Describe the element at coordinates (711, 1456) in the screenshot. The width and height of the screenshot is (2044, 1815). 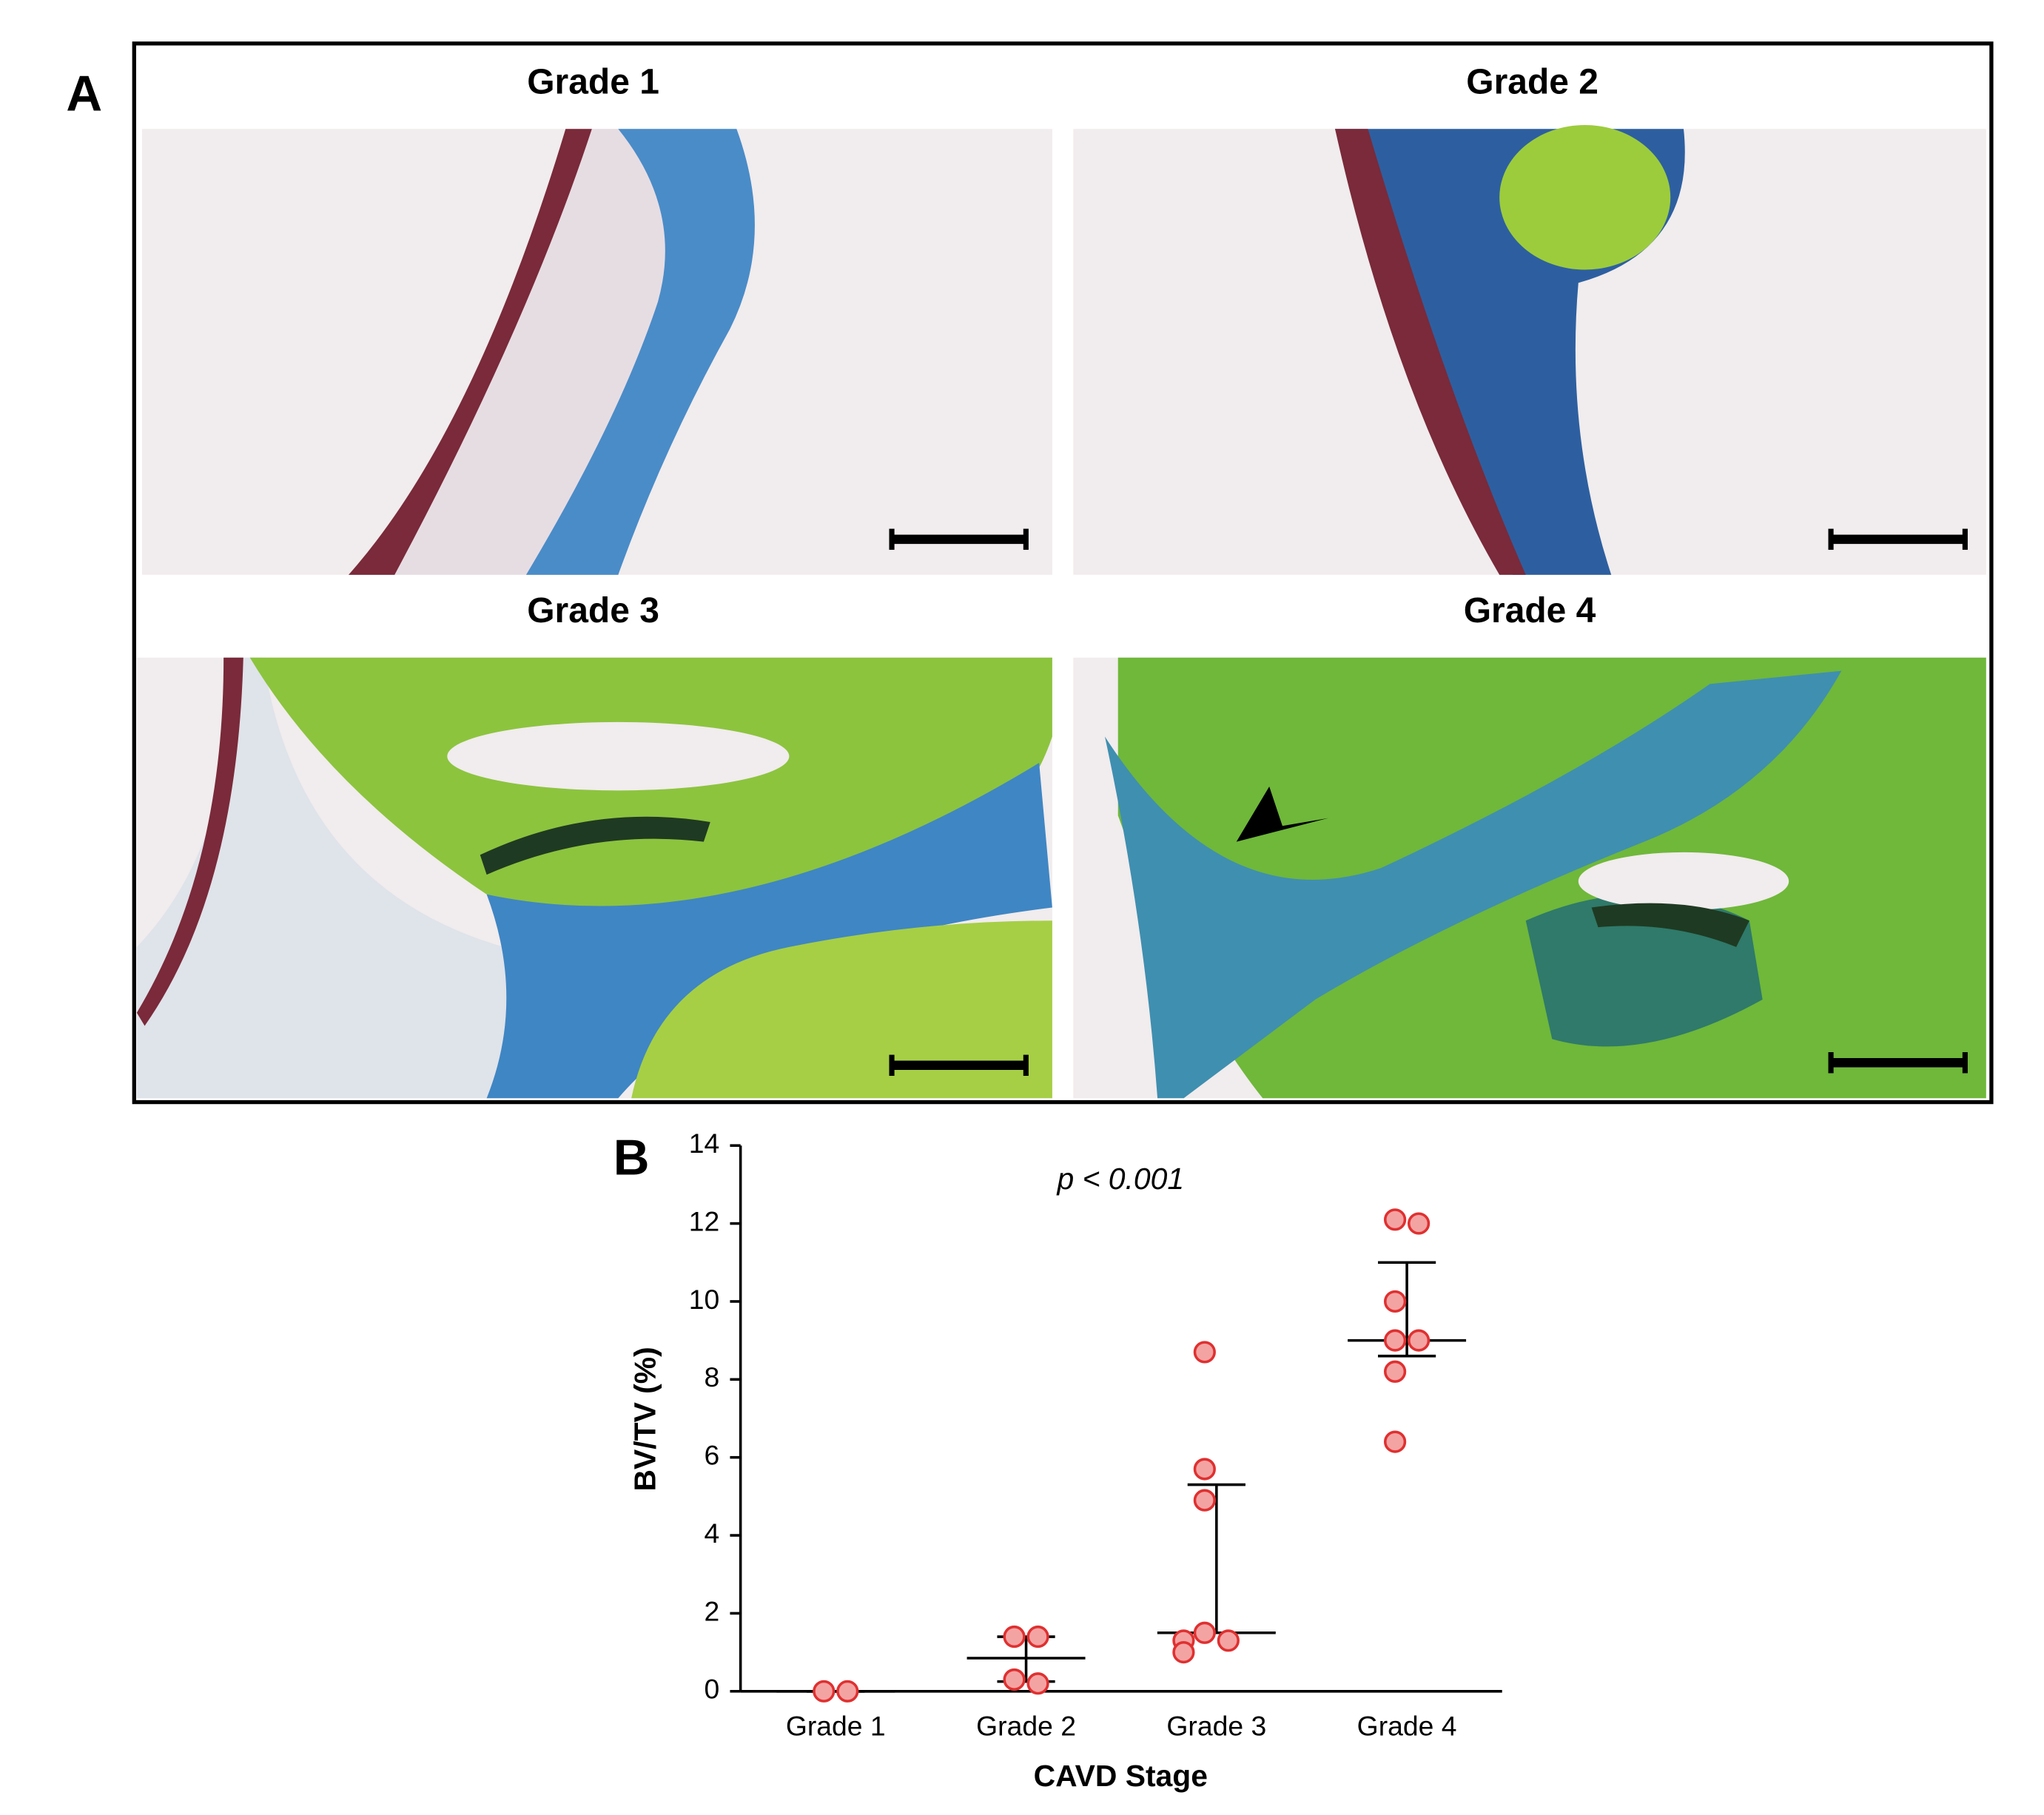
I see `y-tick-label: 6` at that location.